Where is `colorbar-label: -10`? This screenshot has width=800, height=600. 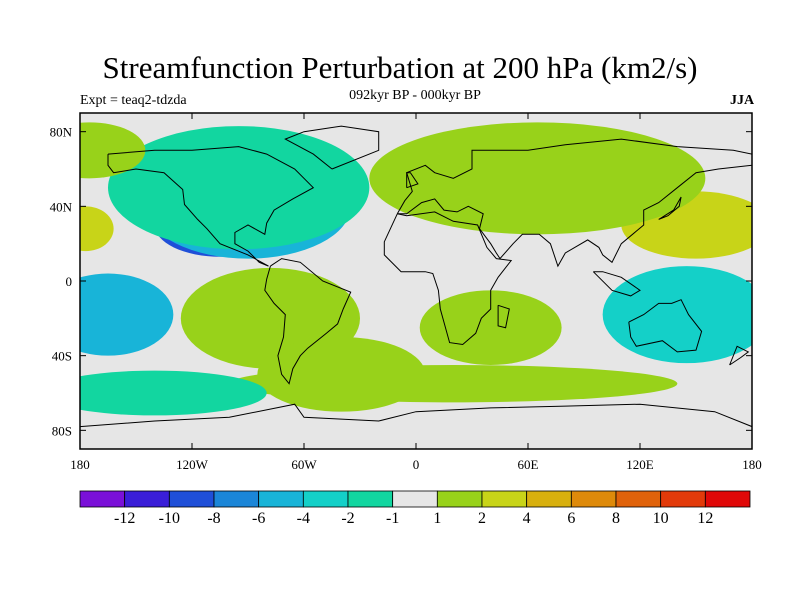 colorbar-label: -10 is located at coordinates (169, 518).